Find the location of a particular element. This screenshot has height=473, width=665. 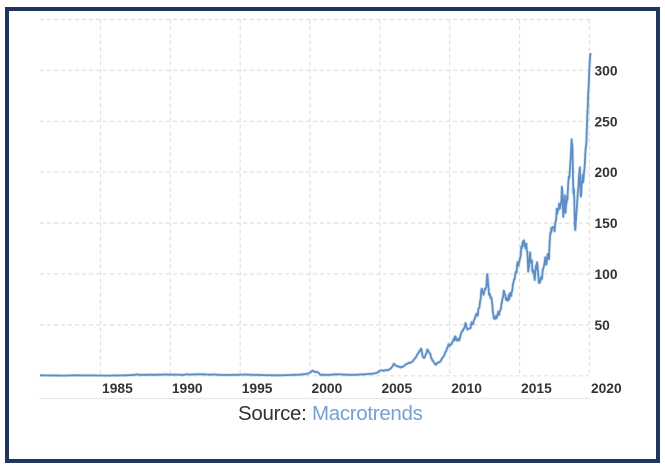

svg-text: 2000 is located at coordinates (327, 388).